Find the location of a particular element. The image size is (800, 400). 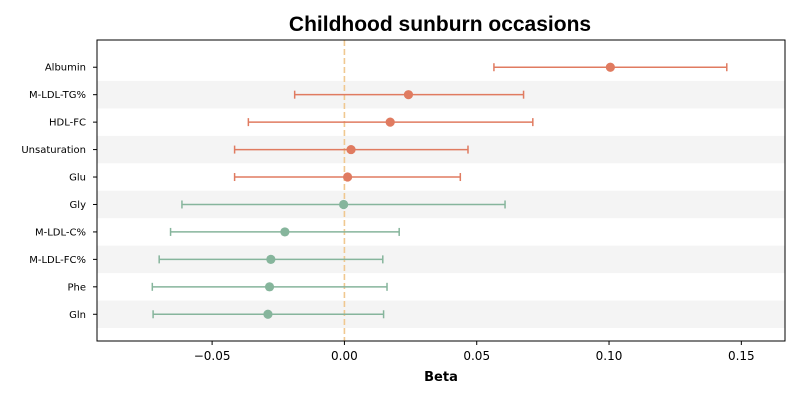

x-axis-label: Beta is located at coordinates (441, 377).